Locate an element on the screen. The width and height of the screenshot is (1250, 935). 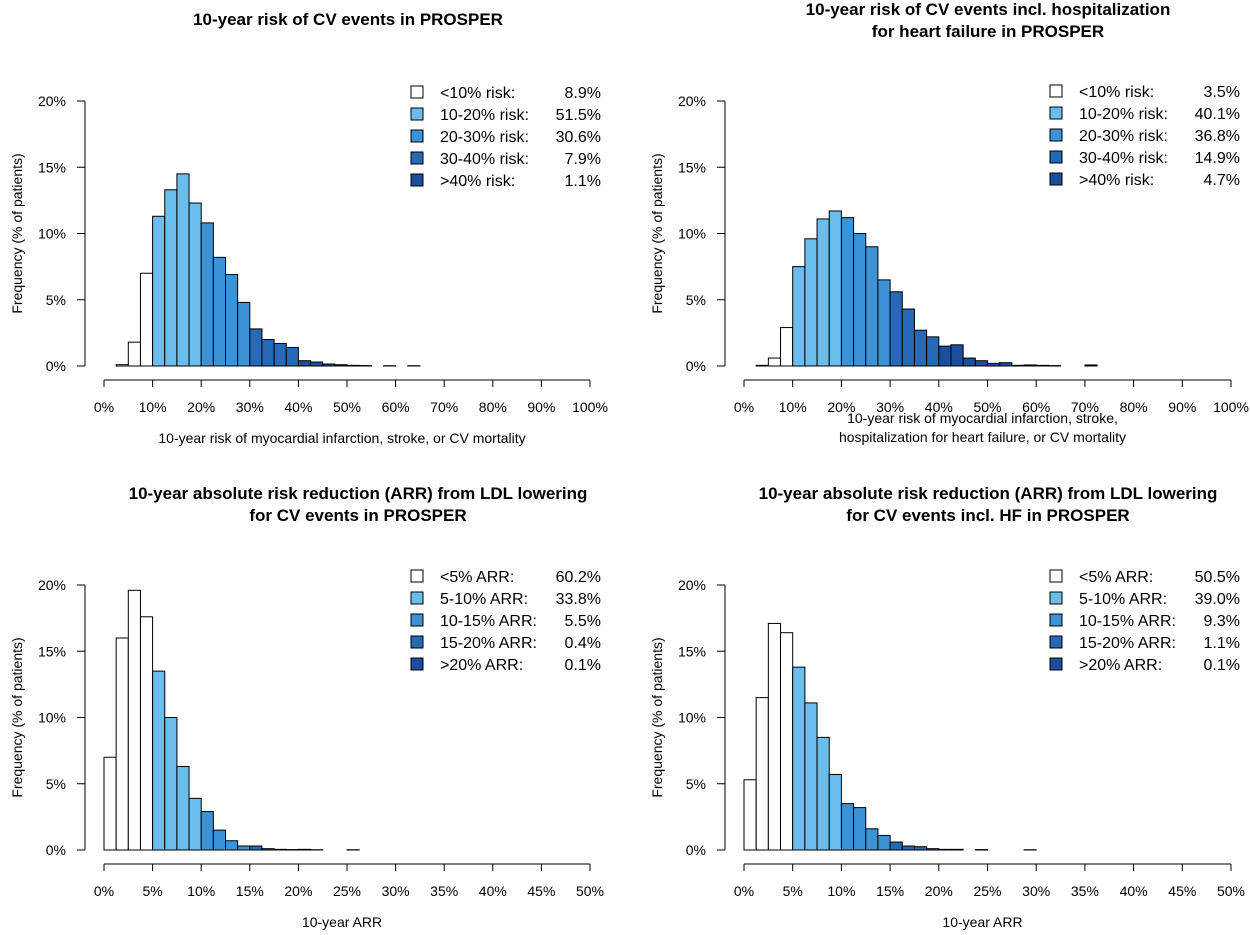
chart-3-y-tick-label: 0% is located at coordinates (56, 850).